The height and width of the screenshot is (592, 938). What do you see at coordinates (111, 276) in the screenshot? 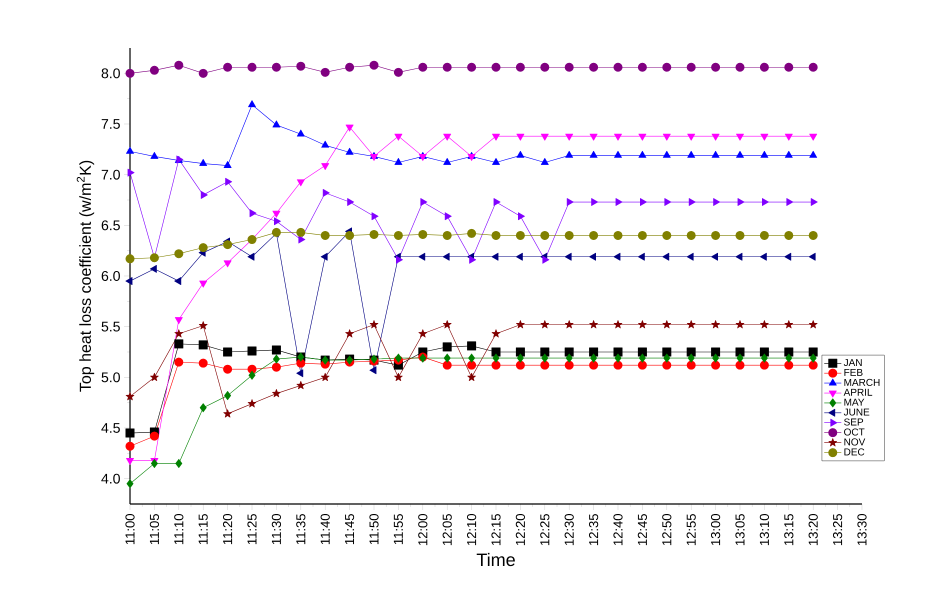
I see `y-tick-label: 6.0` at bounding box center [111, 276].